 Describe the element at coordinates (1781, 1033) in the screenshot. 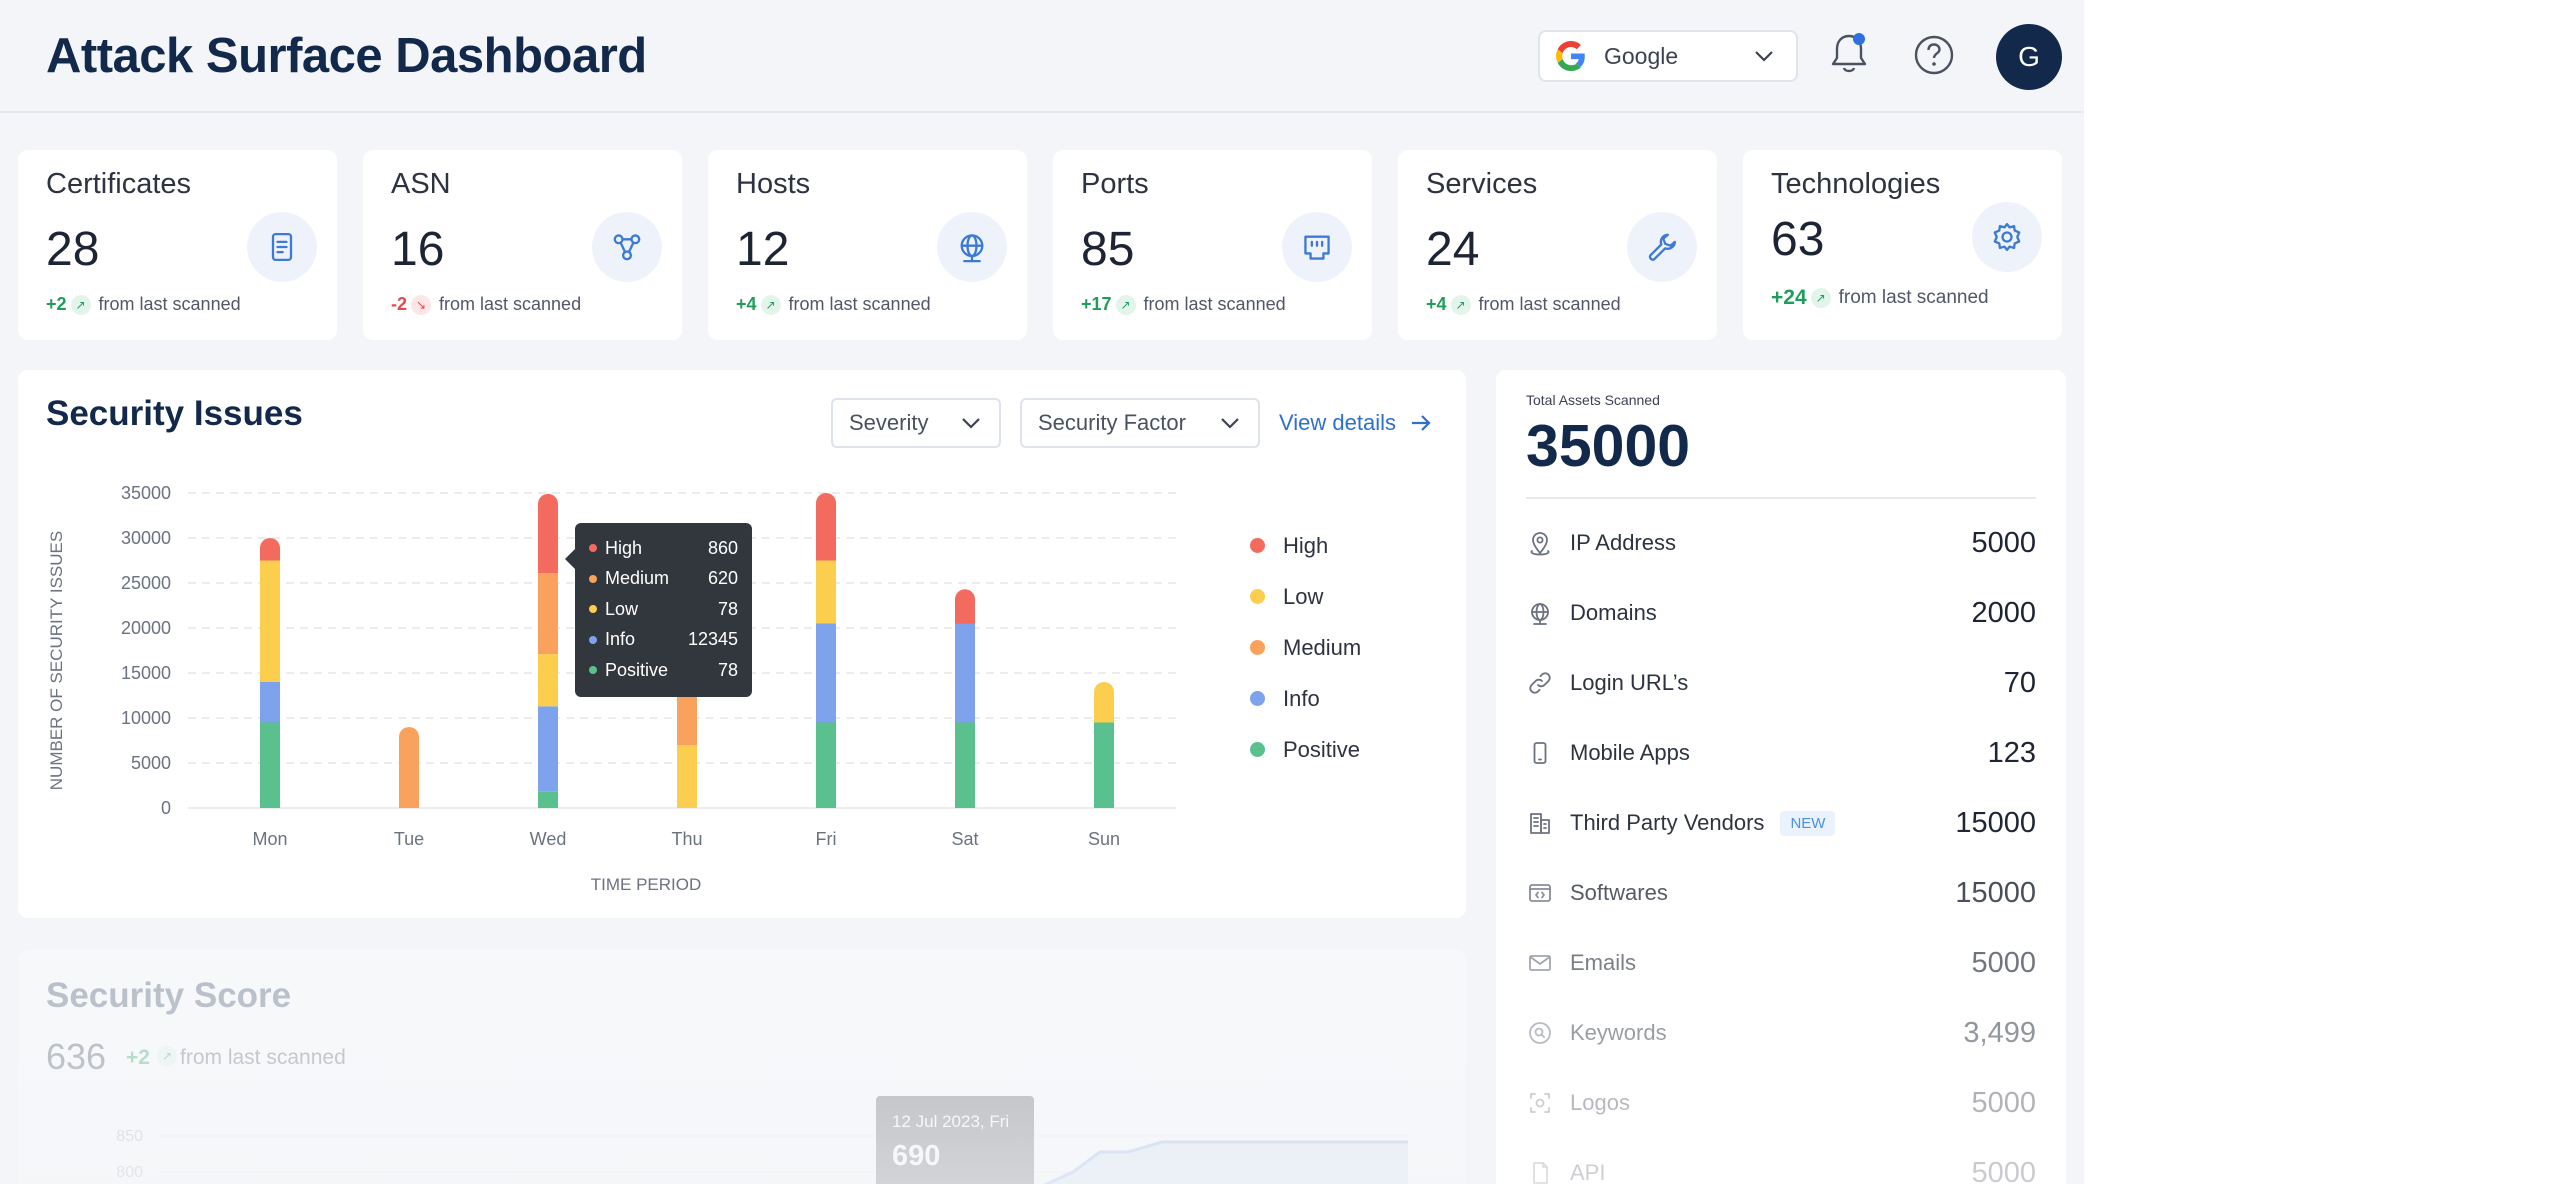

I see `asset-row-keywords: Keywords 3,499` at that location.